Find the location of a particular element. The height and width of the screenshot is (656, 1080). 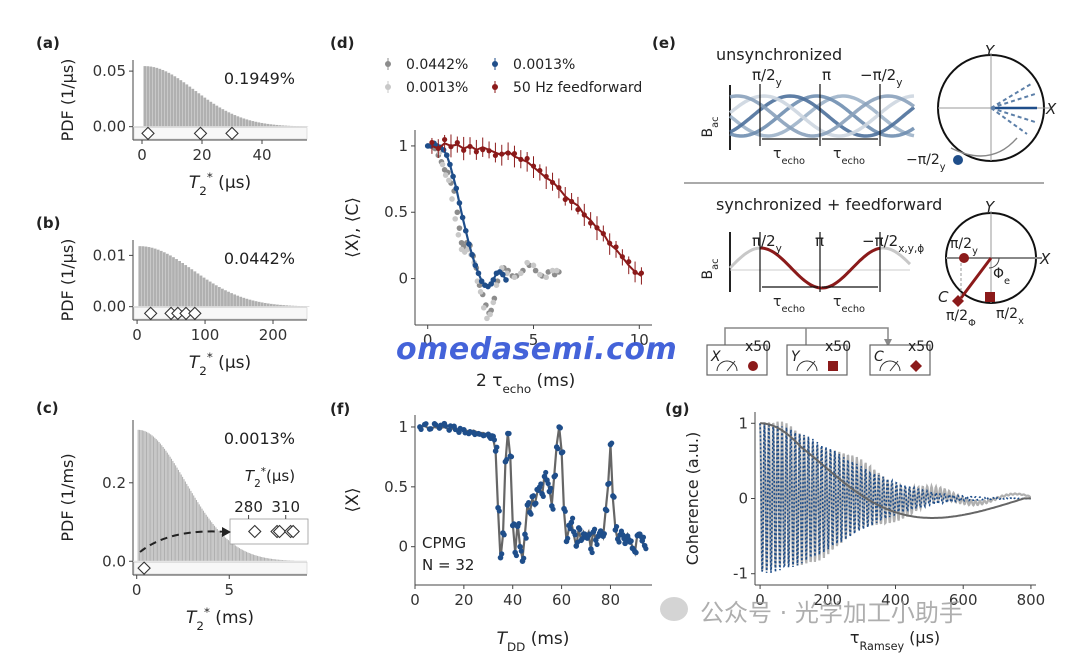

text-part: ac is located at coordinates (715, 122).